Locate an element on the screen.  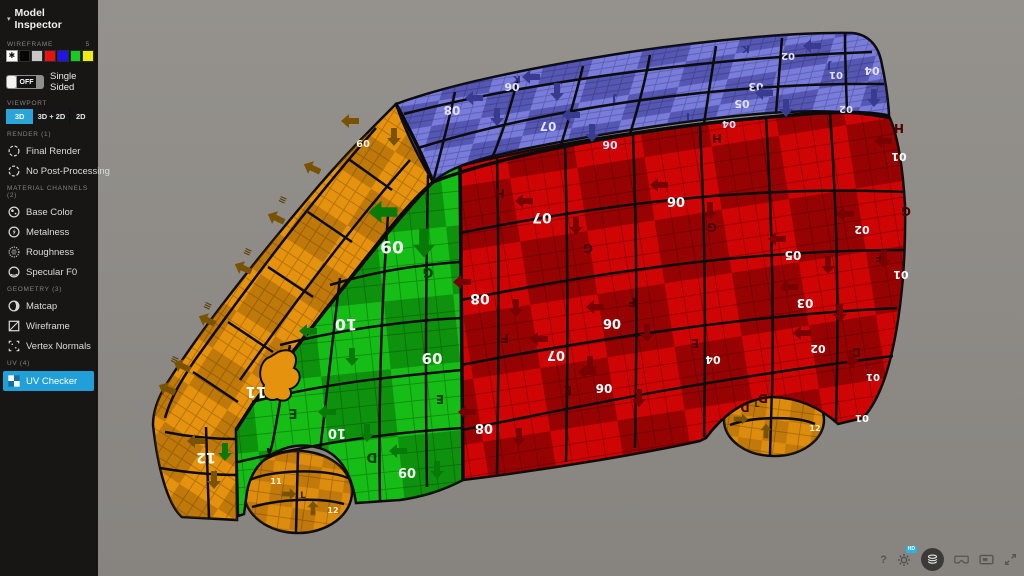
viewport-mode-buttons: 3D 3D + 2D 2D is located at coordinates (49, 116).